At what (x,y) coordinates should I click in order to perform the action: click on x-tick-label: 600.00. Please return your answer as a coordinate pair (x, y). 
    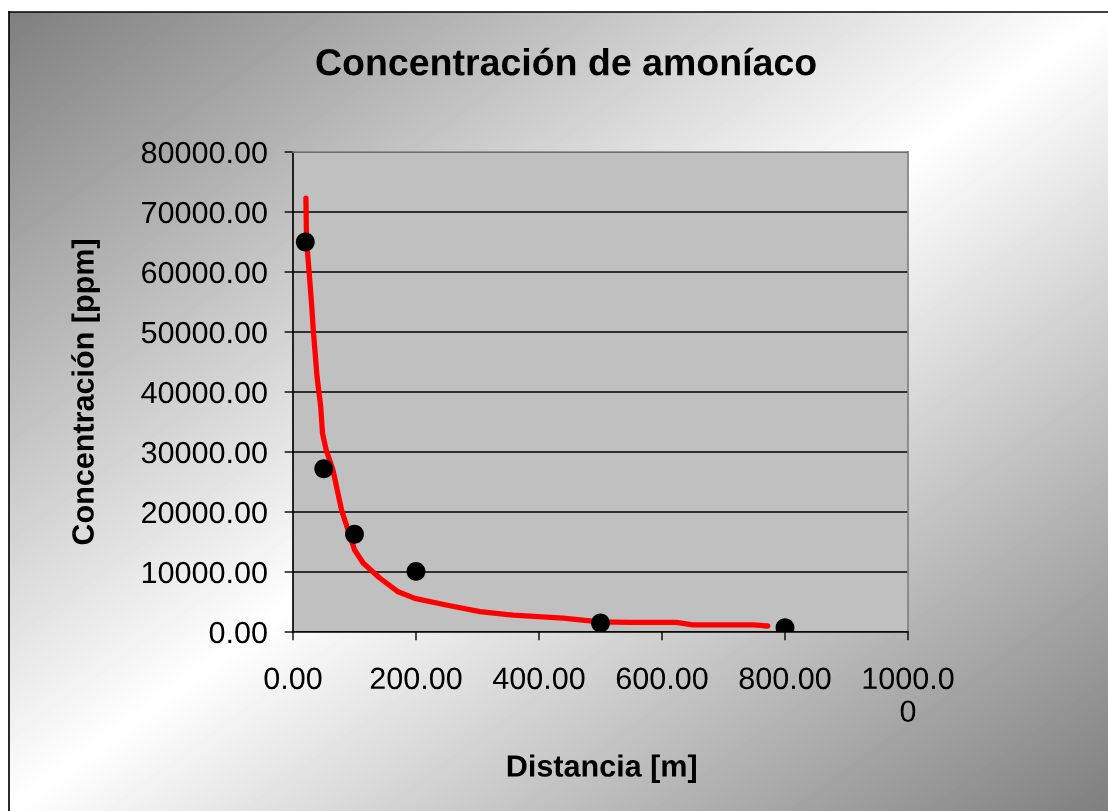
    Looking at the image, I should click on (662, 678).